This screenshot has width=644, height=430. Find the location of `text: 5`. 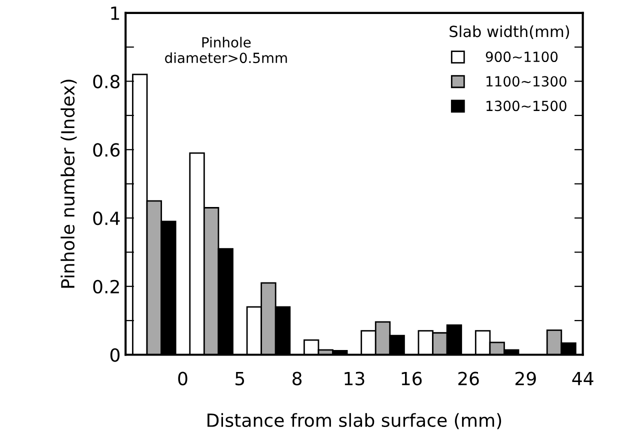

text: 5 is located at coordinates (240, 379).